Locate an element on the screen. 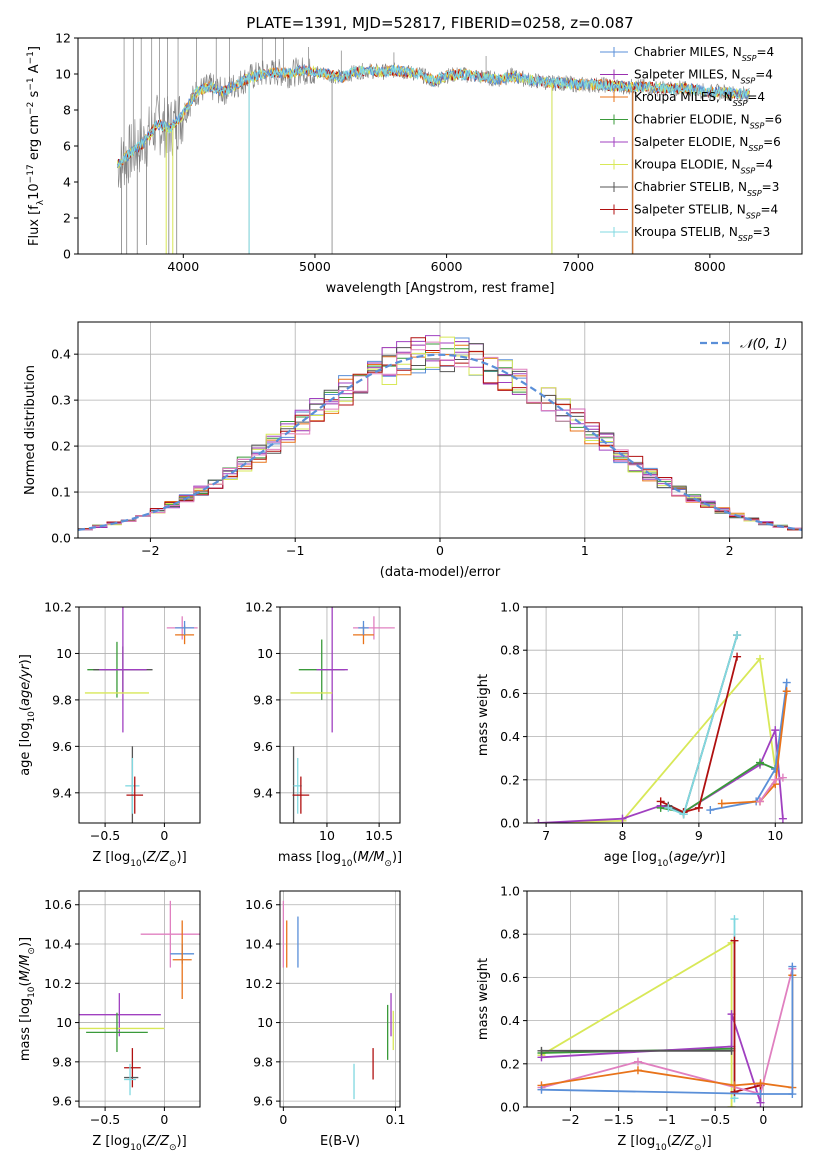 This screenshot has height=1170, width=819. mass_vs_ebv-ytick-label: 9.6 is located at coordinates (263, 1101).